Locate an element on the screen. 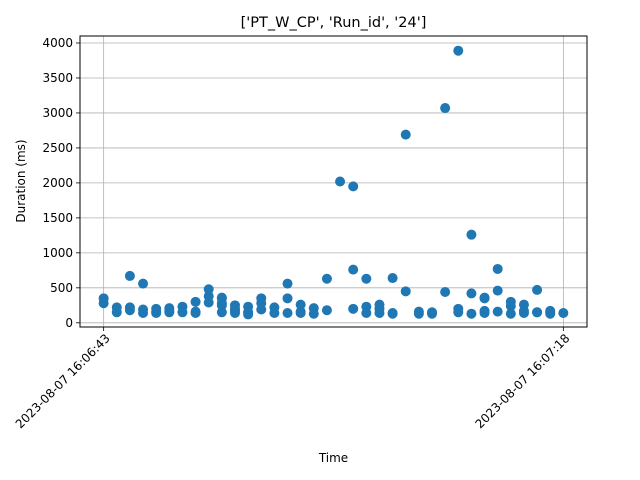  y-tick-label: 3500 is located at coordinates (57, 78).